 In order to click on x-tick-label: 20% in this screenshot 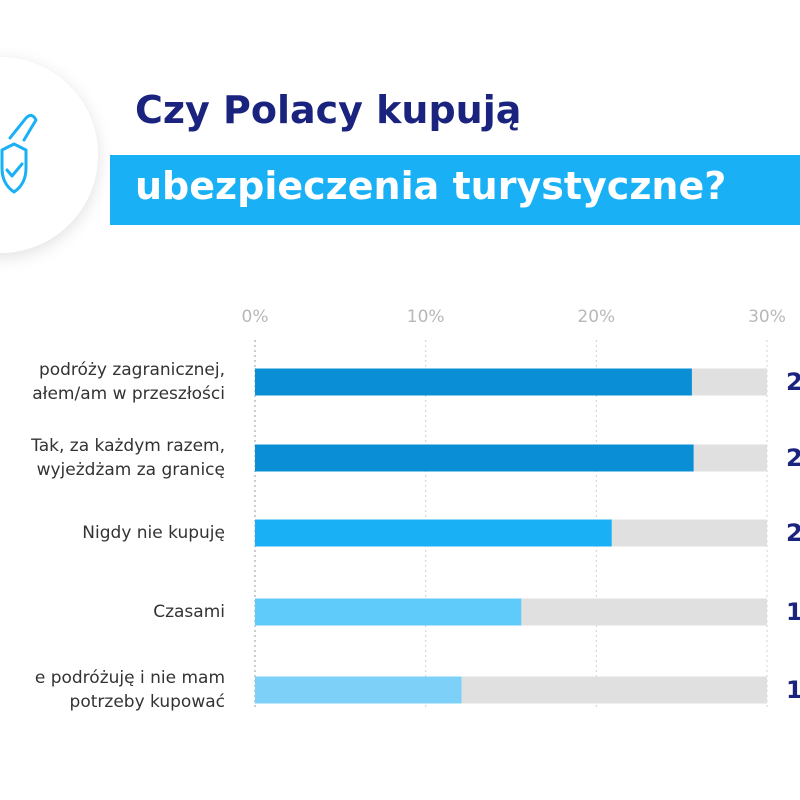, I will do `click(596, 317)`.